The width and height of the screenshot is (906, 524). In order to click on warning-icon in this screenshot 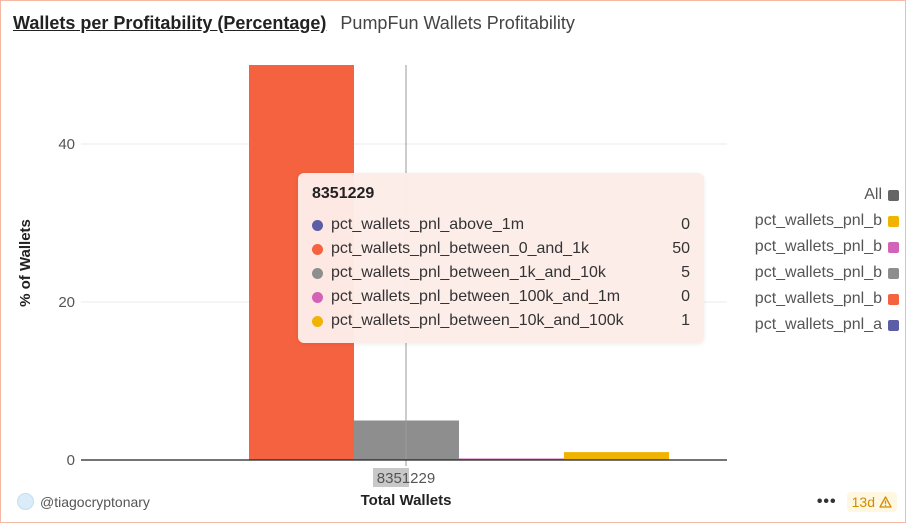, I will do `click(885, 502)`.